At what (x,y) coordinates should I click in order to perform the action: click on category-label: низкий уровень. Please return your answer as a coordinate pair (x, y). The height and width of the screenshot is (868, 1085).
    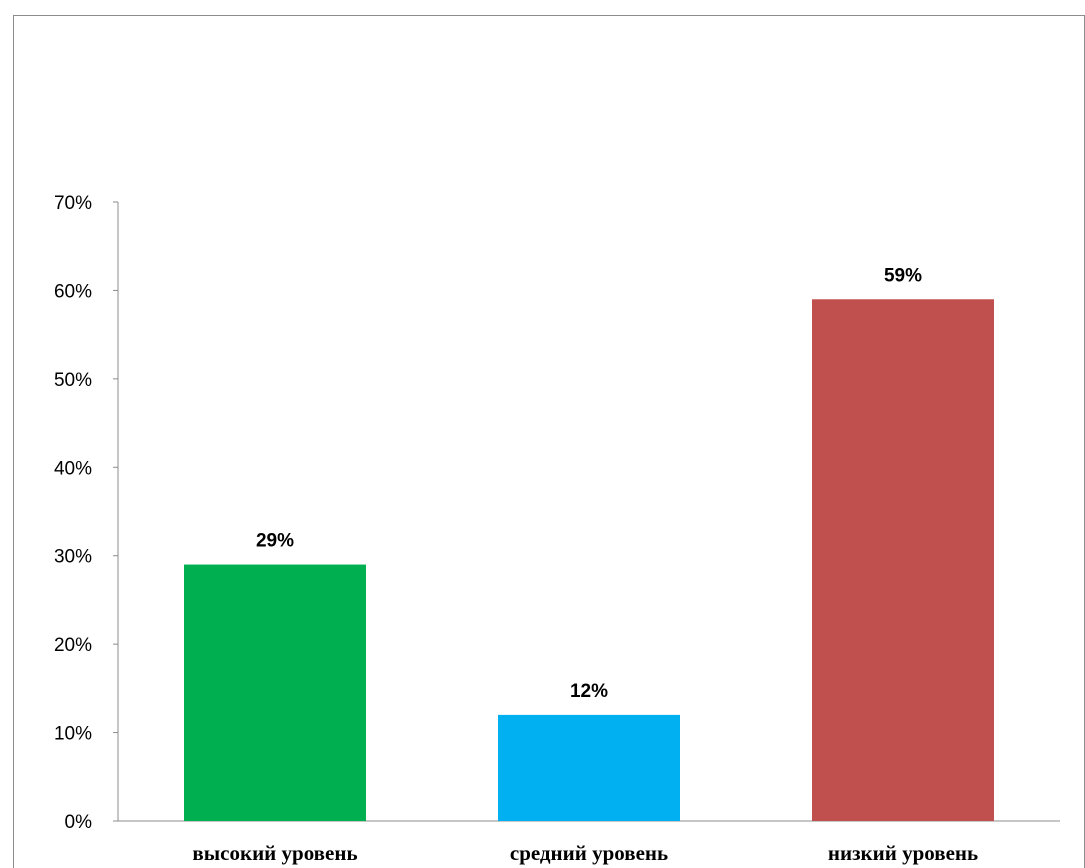
    Looking at the image, I should click on (903, 853).